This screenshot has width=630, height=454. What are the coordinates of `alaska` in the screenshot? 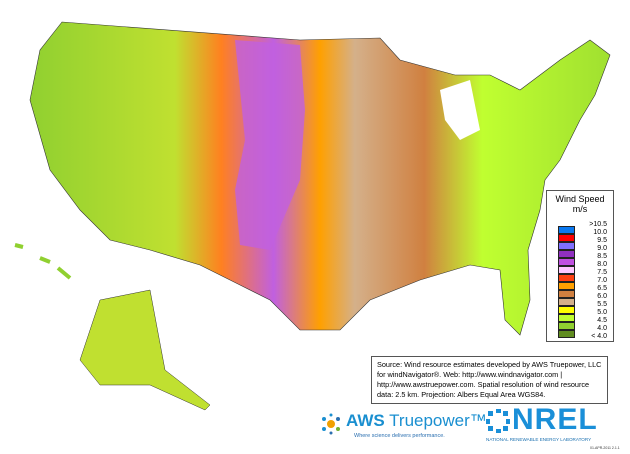 It's located at (145, 350).